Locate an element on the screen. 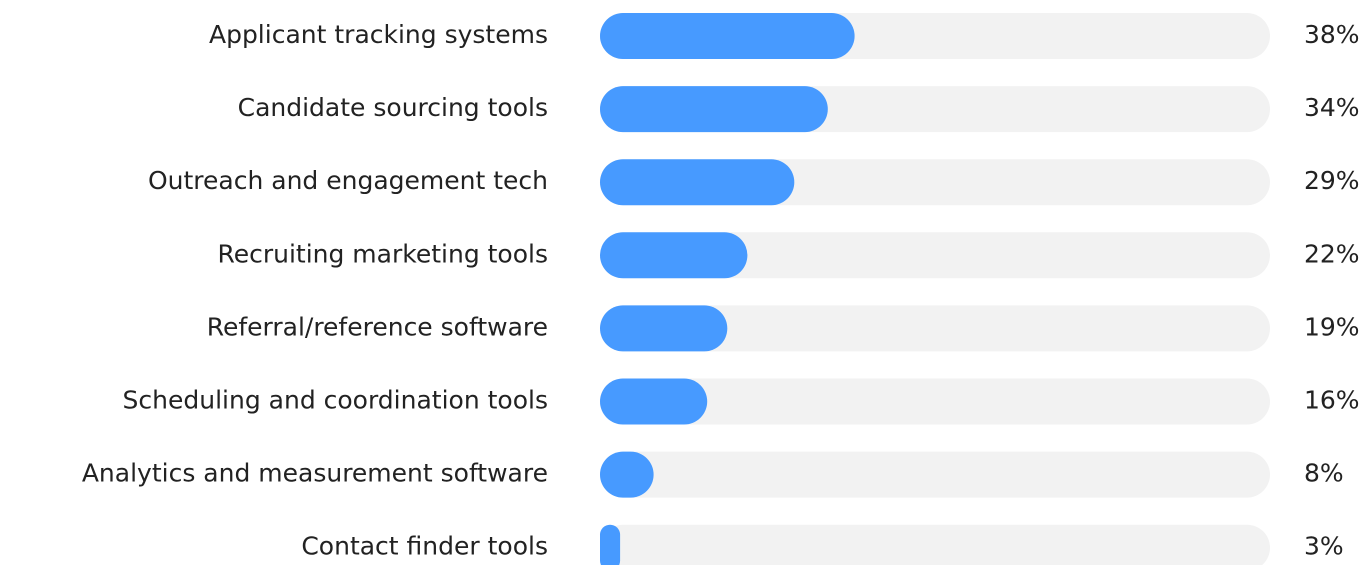 This screenshot has width=1367, height=565. category-label: Scheduling and coordination tools is located at coordinates (335, 400).